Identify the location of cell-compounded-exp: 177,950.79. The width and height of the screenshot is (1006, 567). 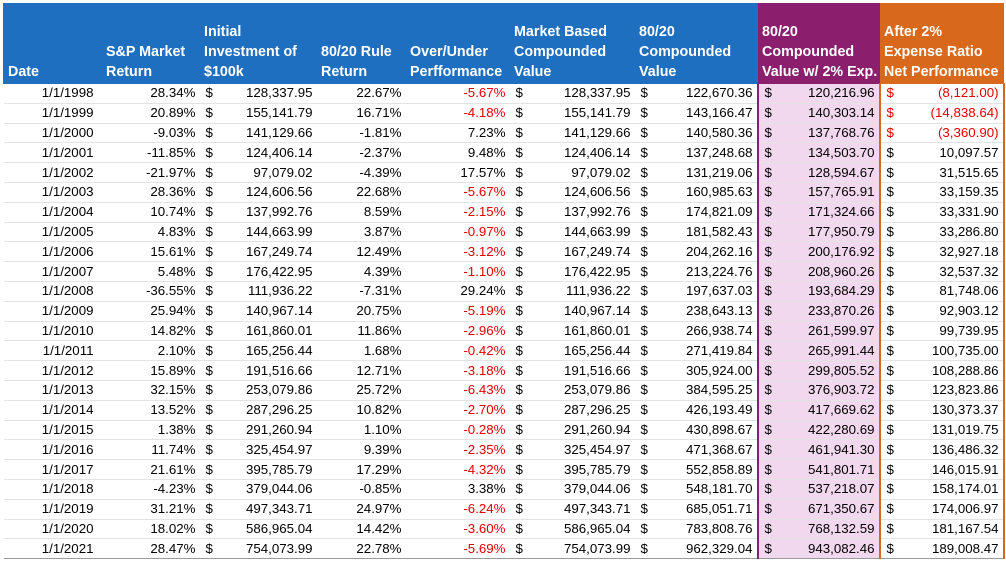
(828, 231).